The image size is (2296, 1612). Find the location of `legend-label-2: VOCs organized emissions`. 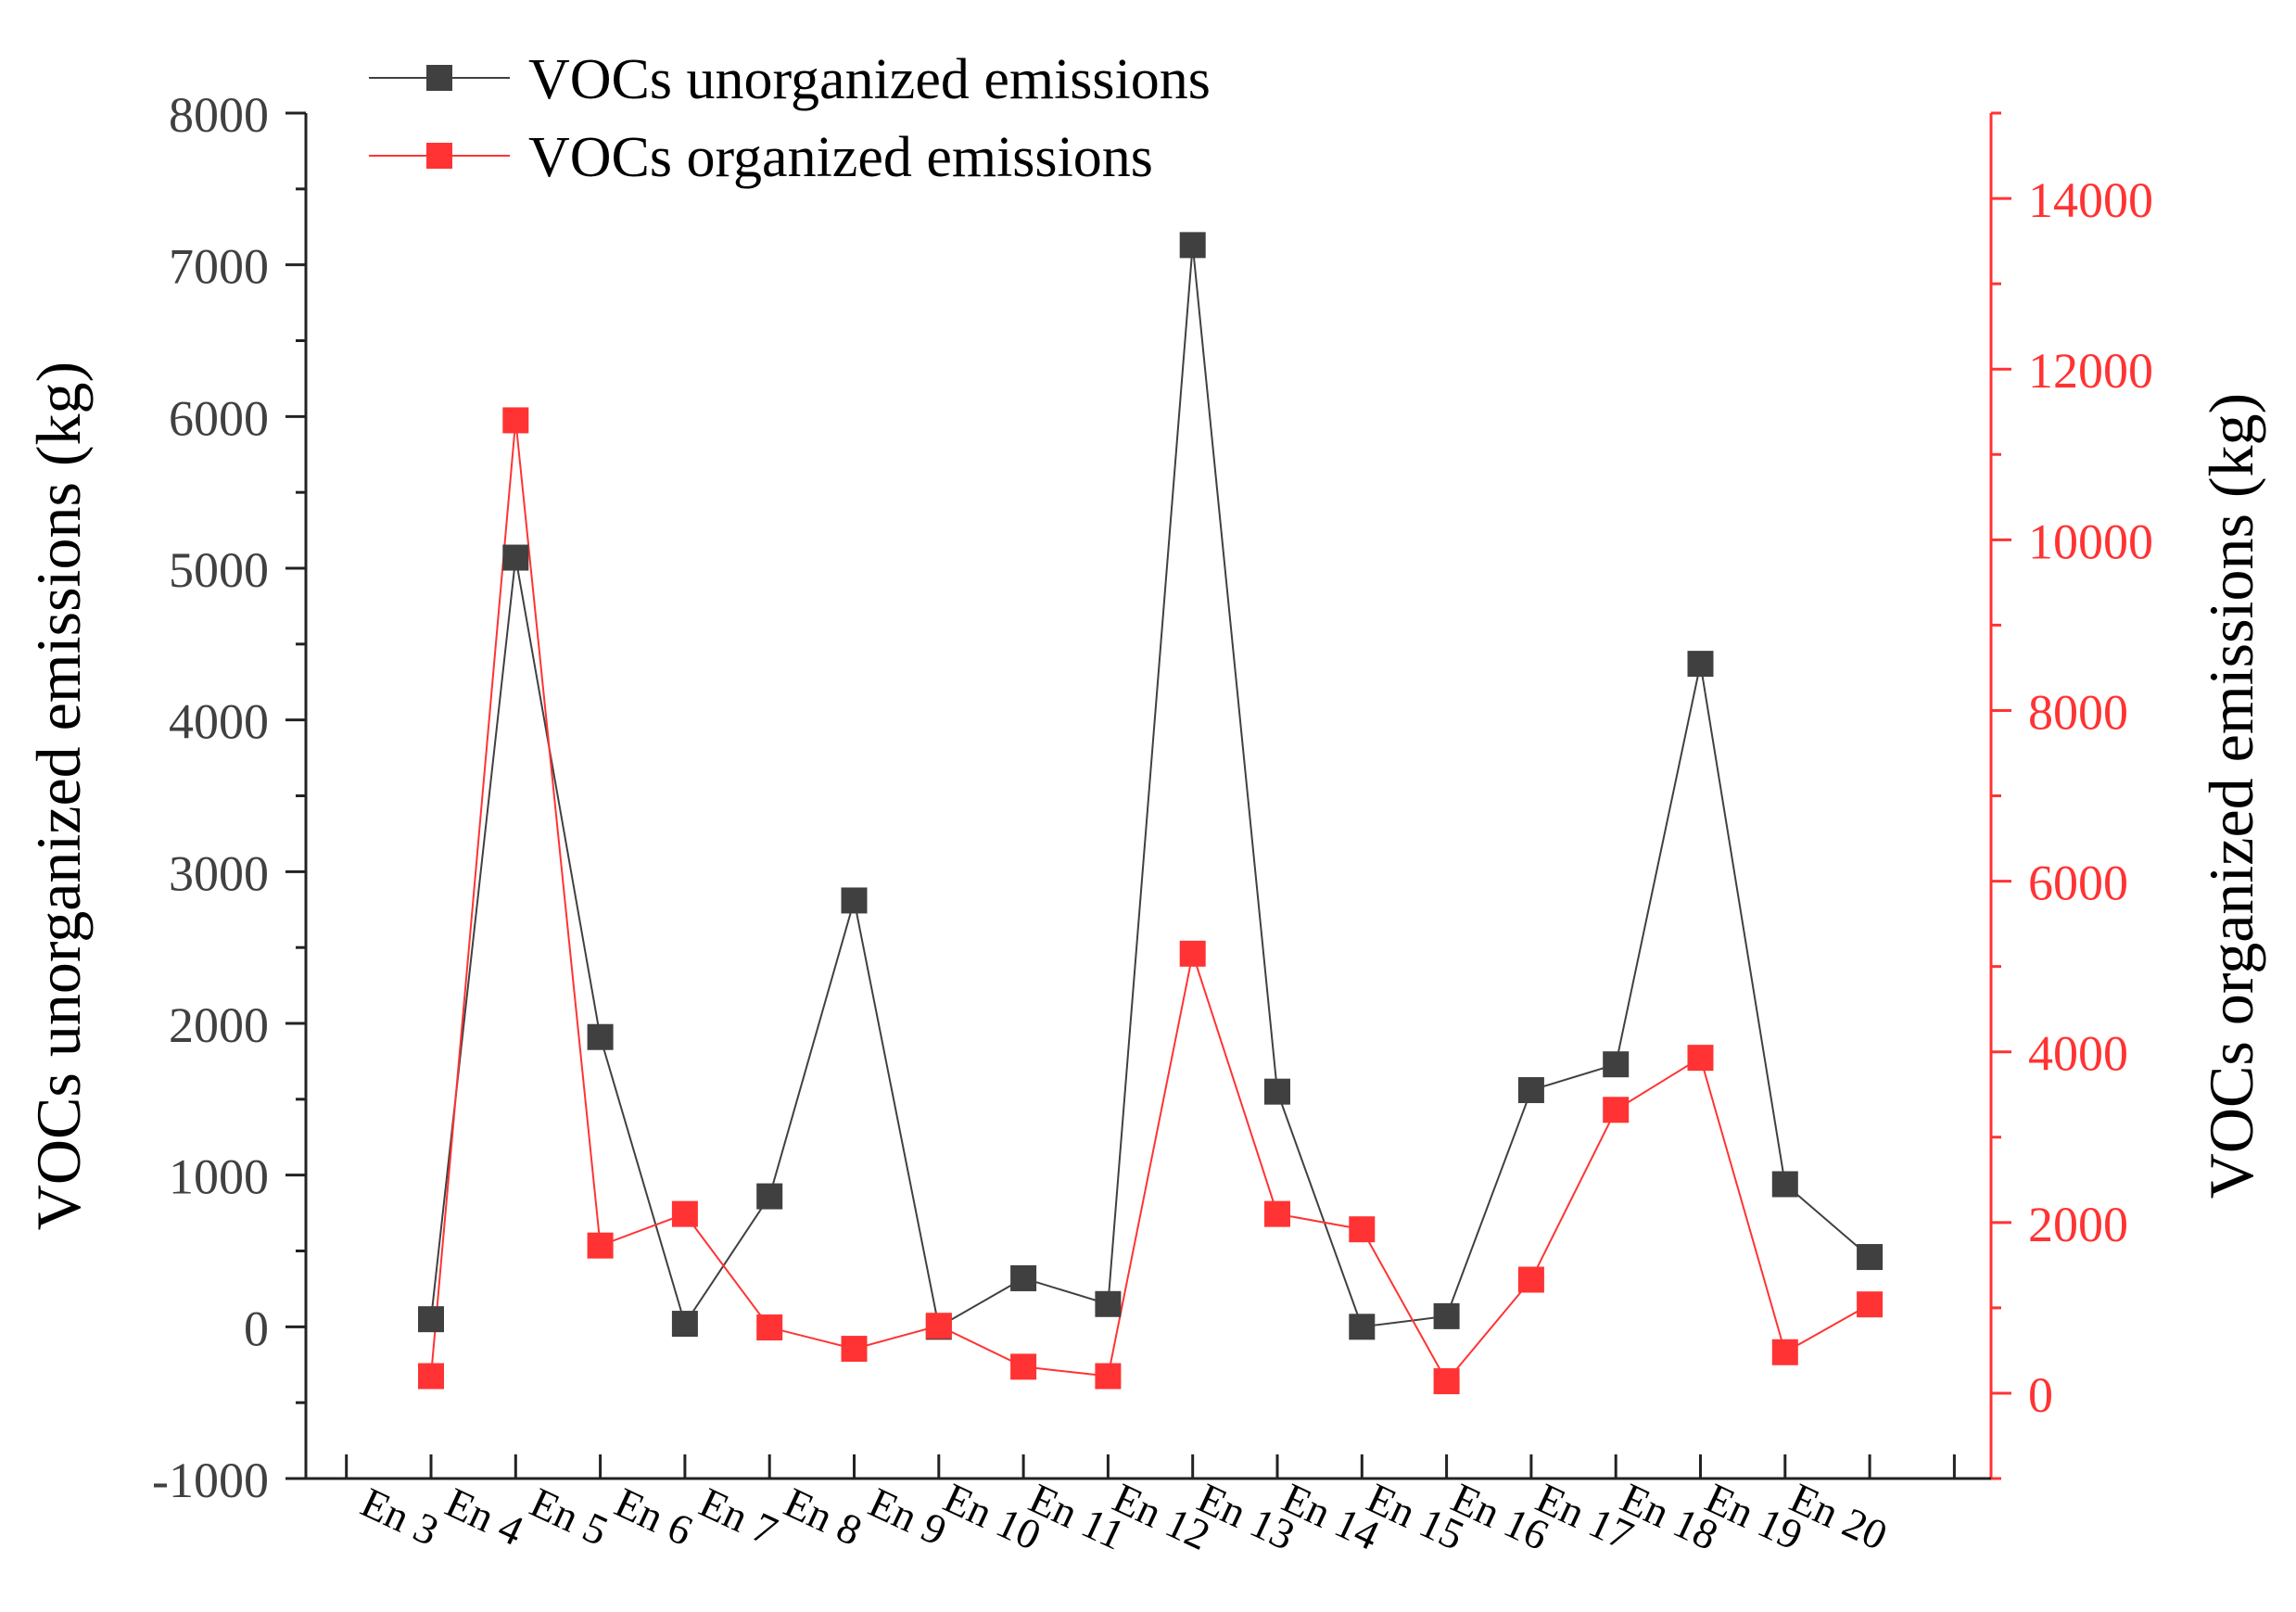

legend-label-2: VOCs organized emissions is located at coordinates (840, 157).